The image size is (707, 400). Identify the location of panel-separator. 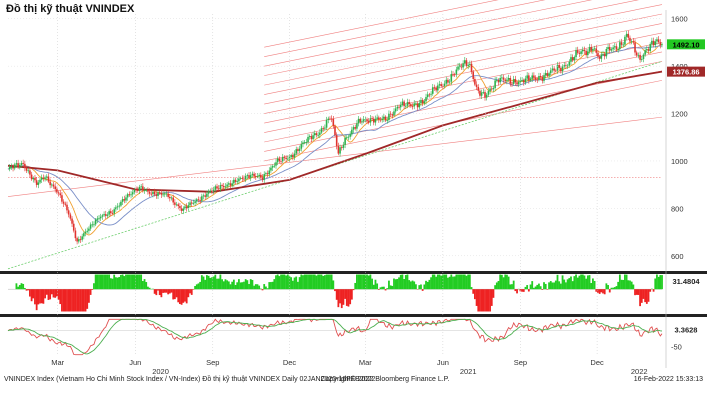
(353, 272).